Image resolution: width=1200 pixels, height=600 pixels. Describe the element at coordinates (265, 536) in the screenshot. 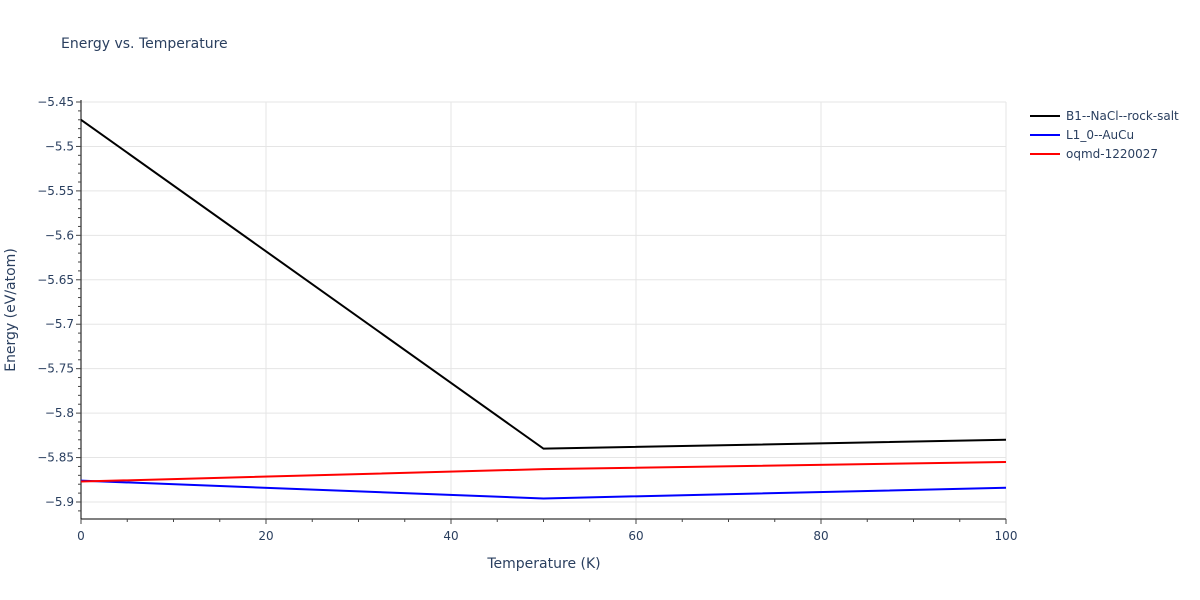

I see `x-tick-label: 20` at that location.